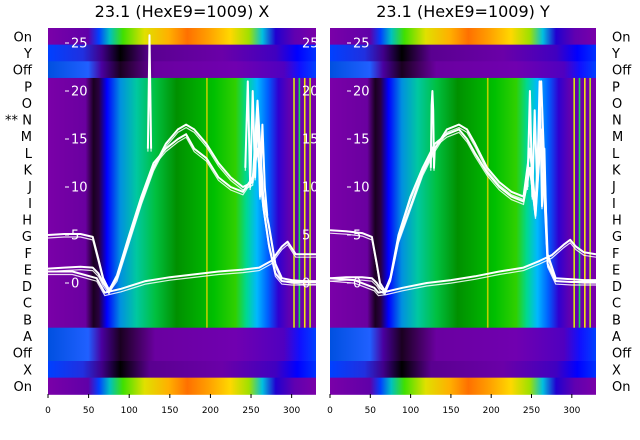 The width and height of the screenshot is (640, 440). What do you see at coordinates (79, 140) in the screenshot?
I see `y-tick-label: 15` at bounding box center [79, 140].